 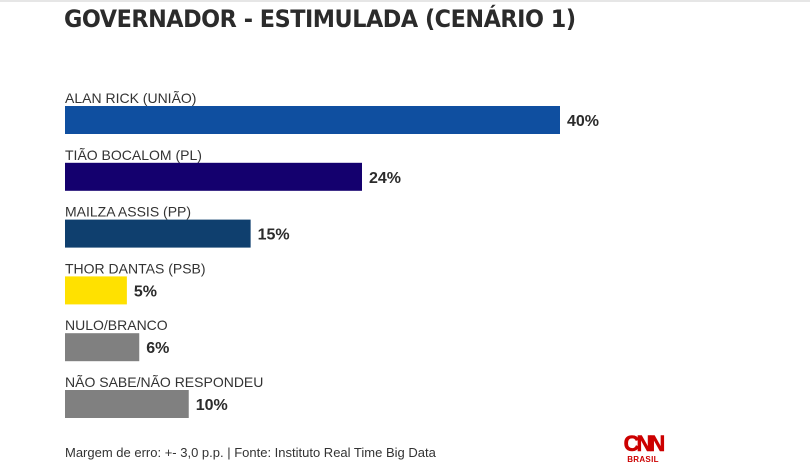 What do you see at coordinates (644, 443) in the screenshot?
I see `logo-main-text: CNN` at bounding box center [644, 443].